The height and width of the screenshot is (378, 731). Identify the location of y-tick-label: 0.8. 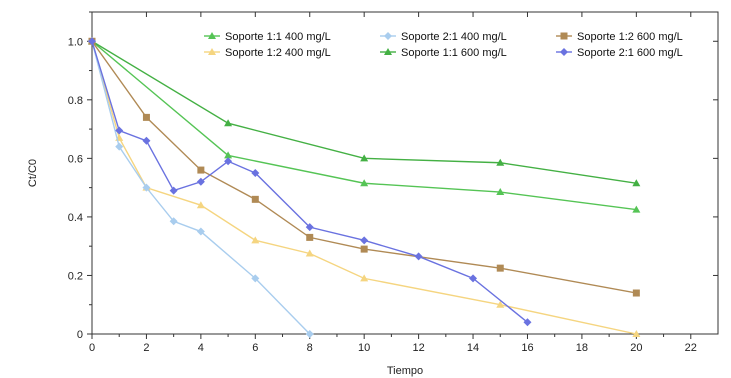
(75, 101).